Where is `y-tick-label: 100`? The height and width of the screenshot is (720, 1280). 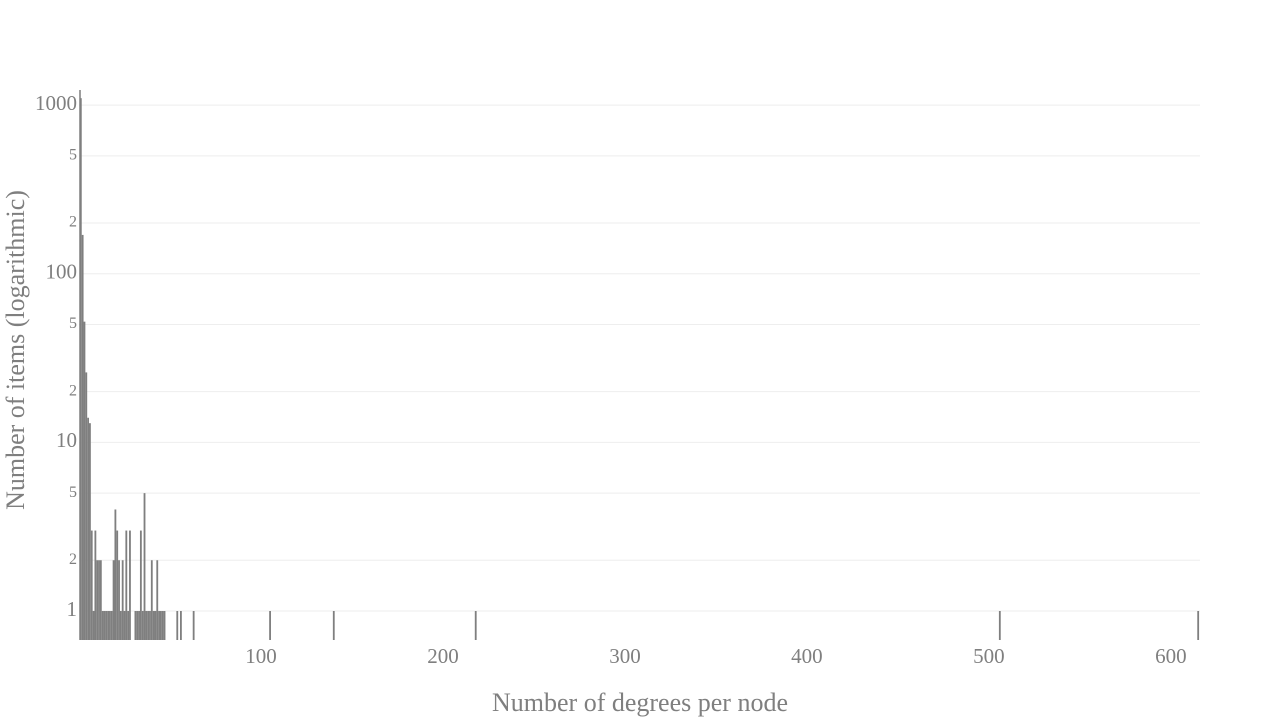 y-tick-label: 100 is located at coordinates (62, 272).